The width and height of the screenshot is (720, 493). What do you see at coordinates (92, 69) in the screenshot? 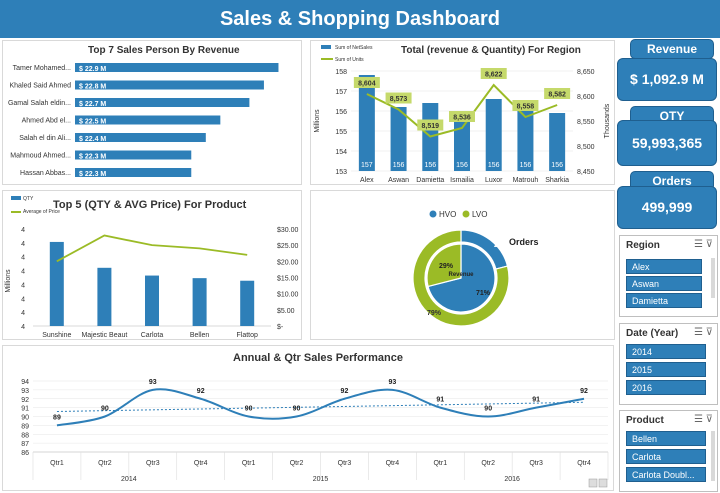
I see `salesperson-value: $ 22.9 M` at bounding box center [92, 69].